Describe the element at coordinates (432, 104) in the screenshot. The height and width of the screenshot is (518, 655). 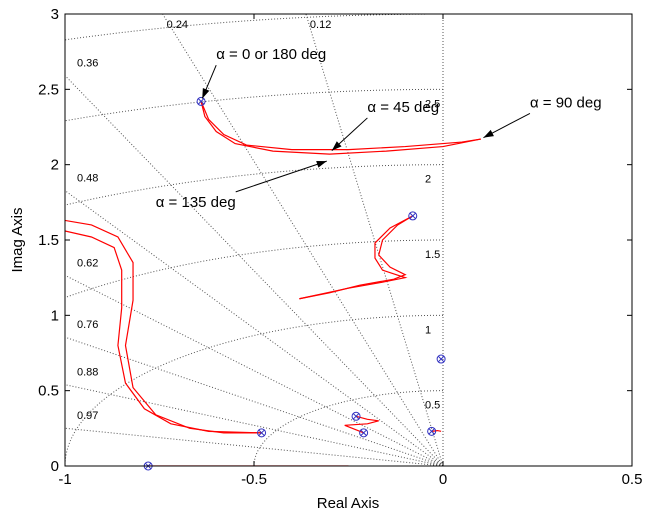
I see `frequency-label-2.5: 2.5` at that location.